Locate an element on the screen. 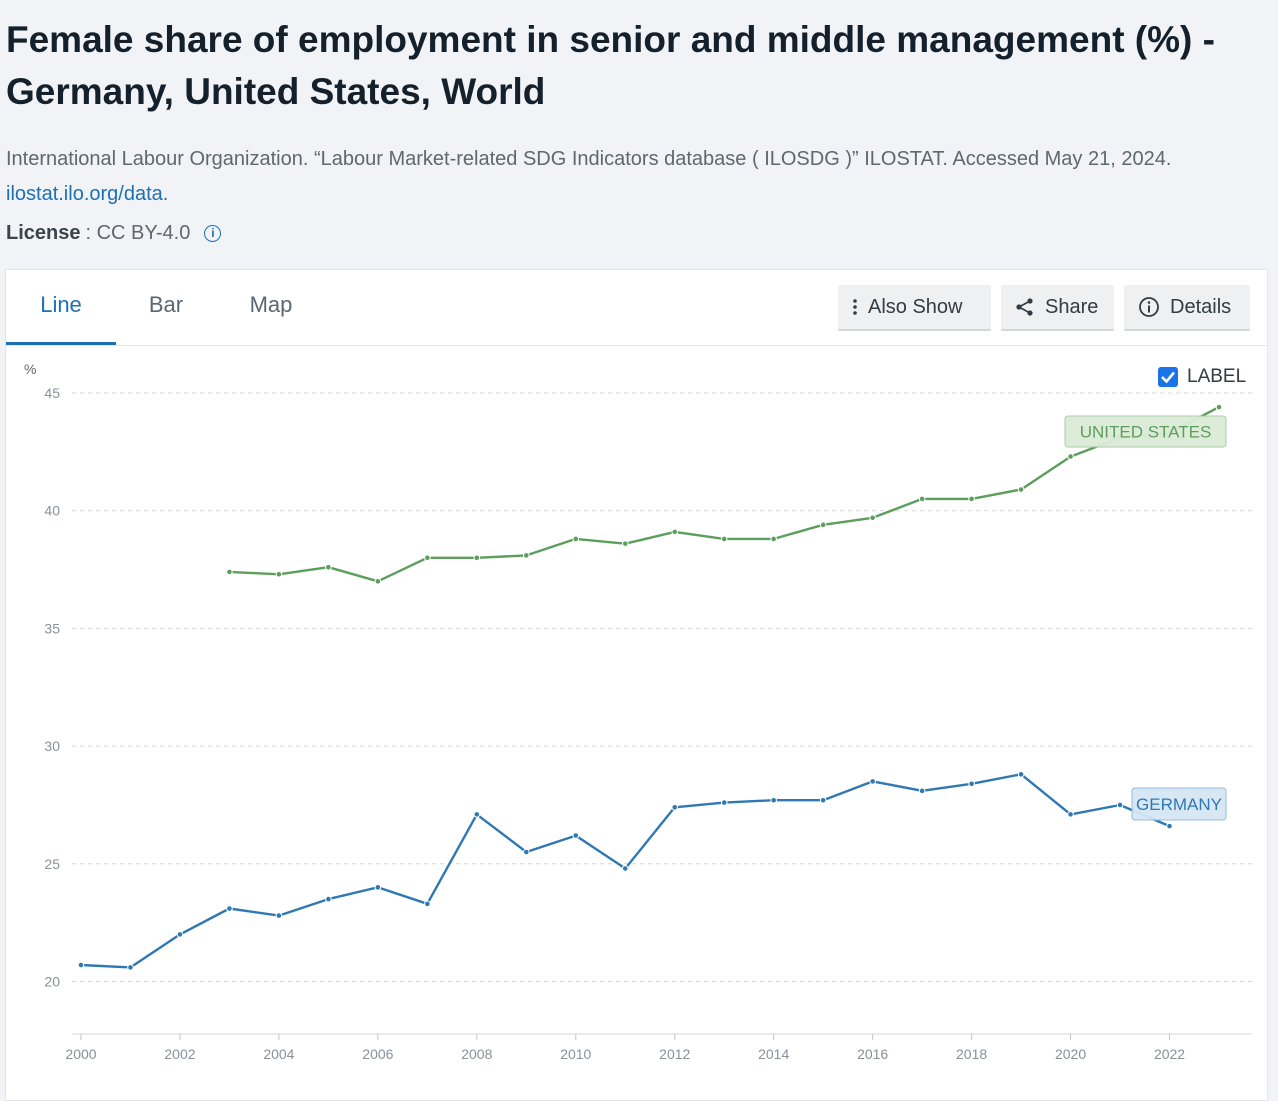  x-tick-label: 2018 is located at coordinates (971, 1054).